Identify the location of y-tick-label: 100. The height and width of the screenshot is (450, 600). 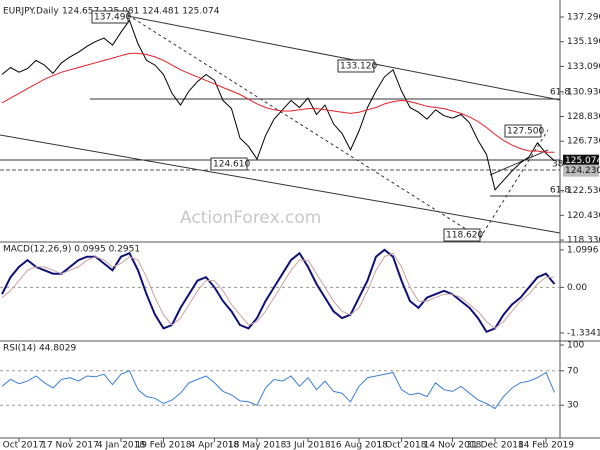
(575, 346).